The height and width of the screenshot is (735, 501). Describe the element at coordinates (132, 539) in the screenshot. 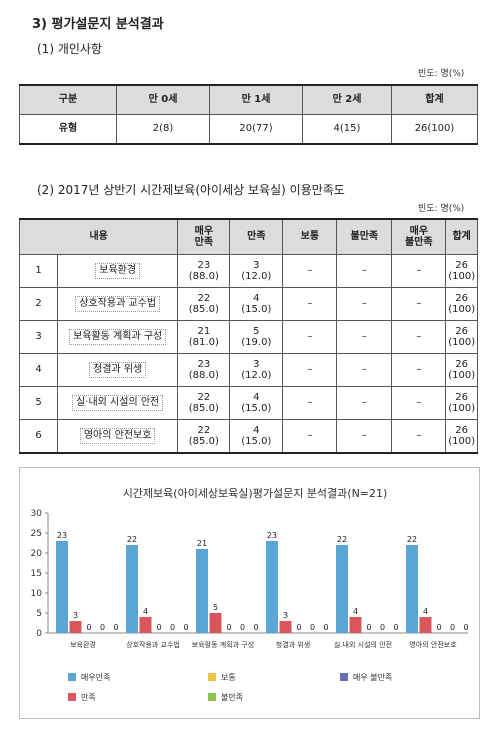

I see `data-label: 22` at that location.